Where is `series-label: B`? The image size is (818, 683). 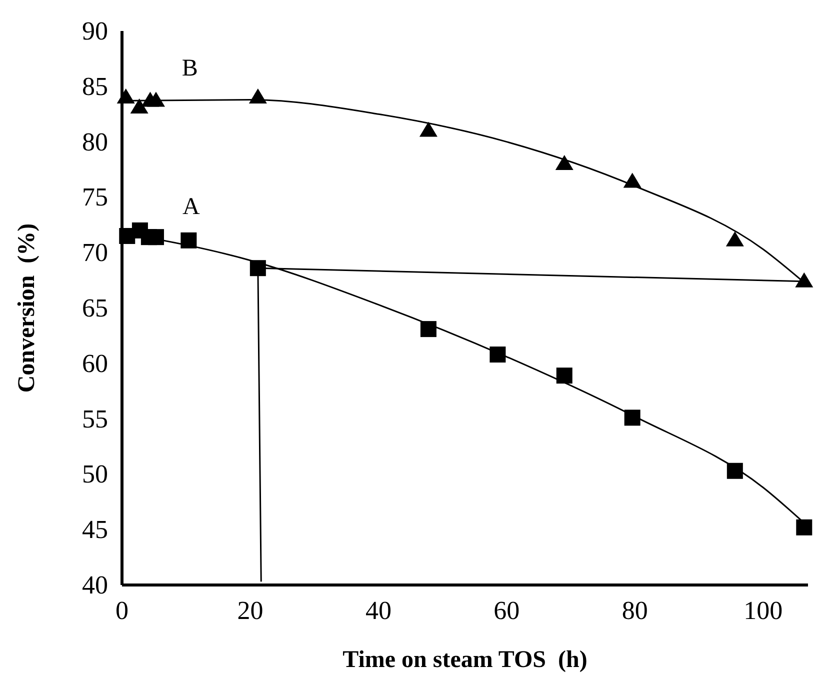
series-label: B is located at coordinates (190, 68).